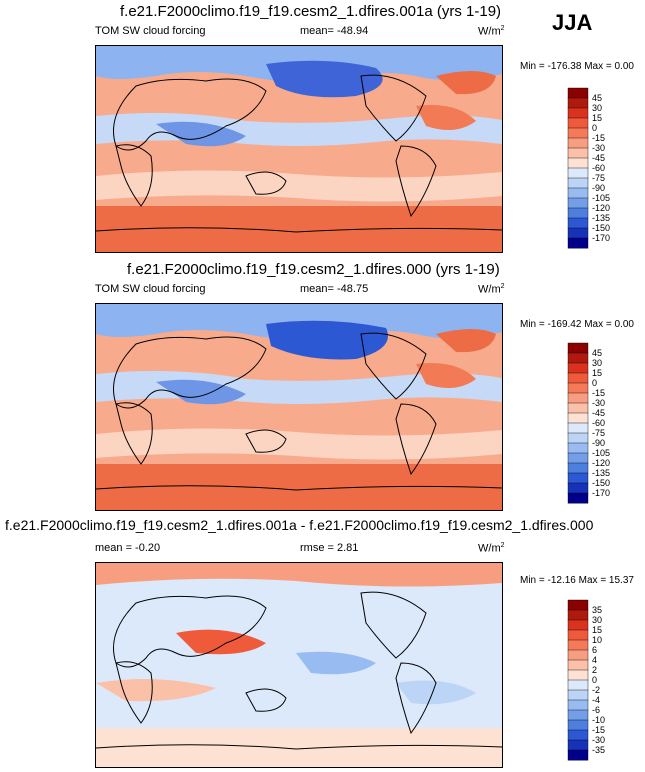  Describe the element at coordinates (597, 353) in the screenshot. I see `colorbar-tick-label: 45` at that location.